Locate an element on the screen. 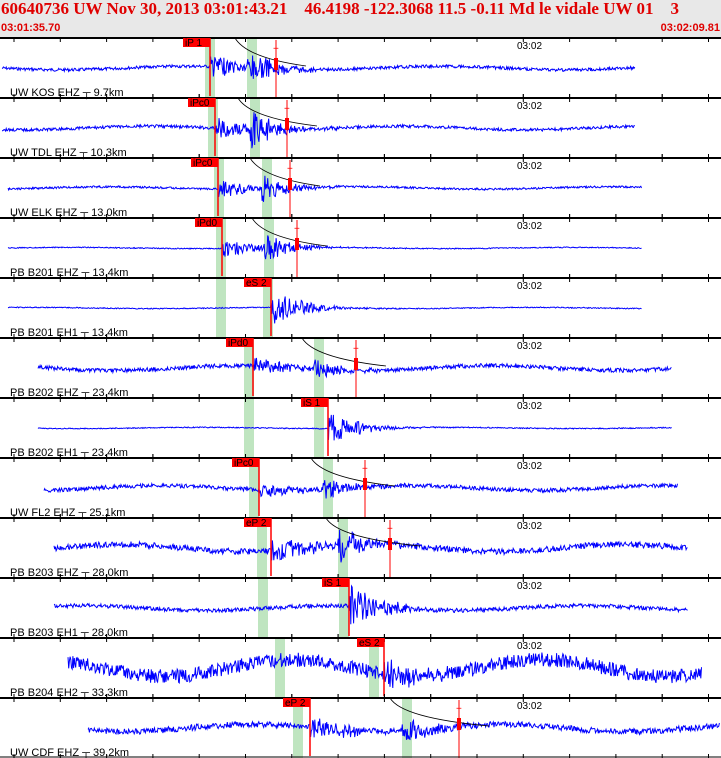 The image size is (721, 758). station-label: PB B204 EH2 ┬ 33.3km is located at coordinates (69, 693).